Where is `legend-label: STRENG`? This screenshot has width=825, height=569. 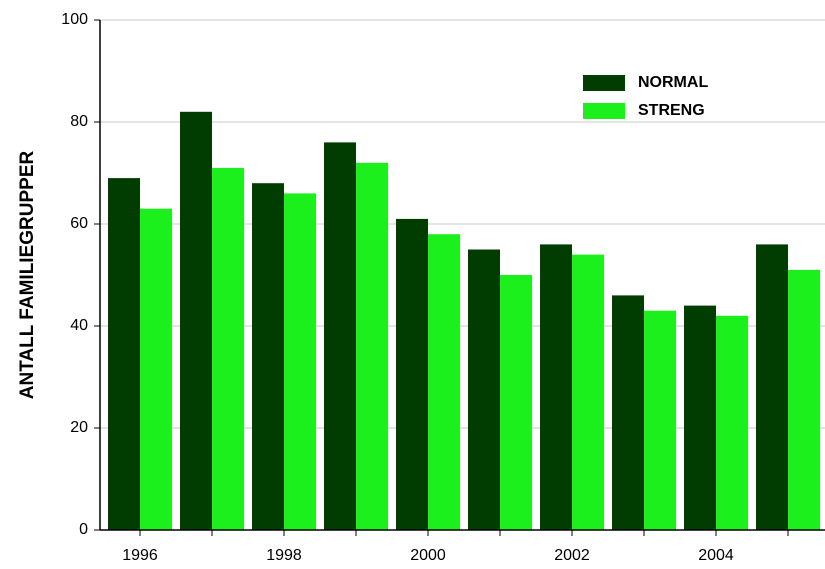 legend-label: STRENG is located at coordinates (671, 110).